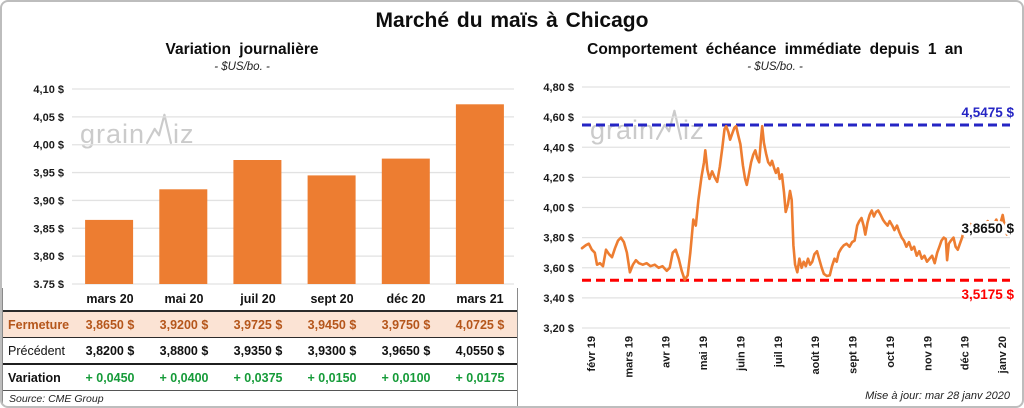 The height and width of the screenshot is (408, 1024). I want to click on table-column-header: mars 21, so click(480, 299).